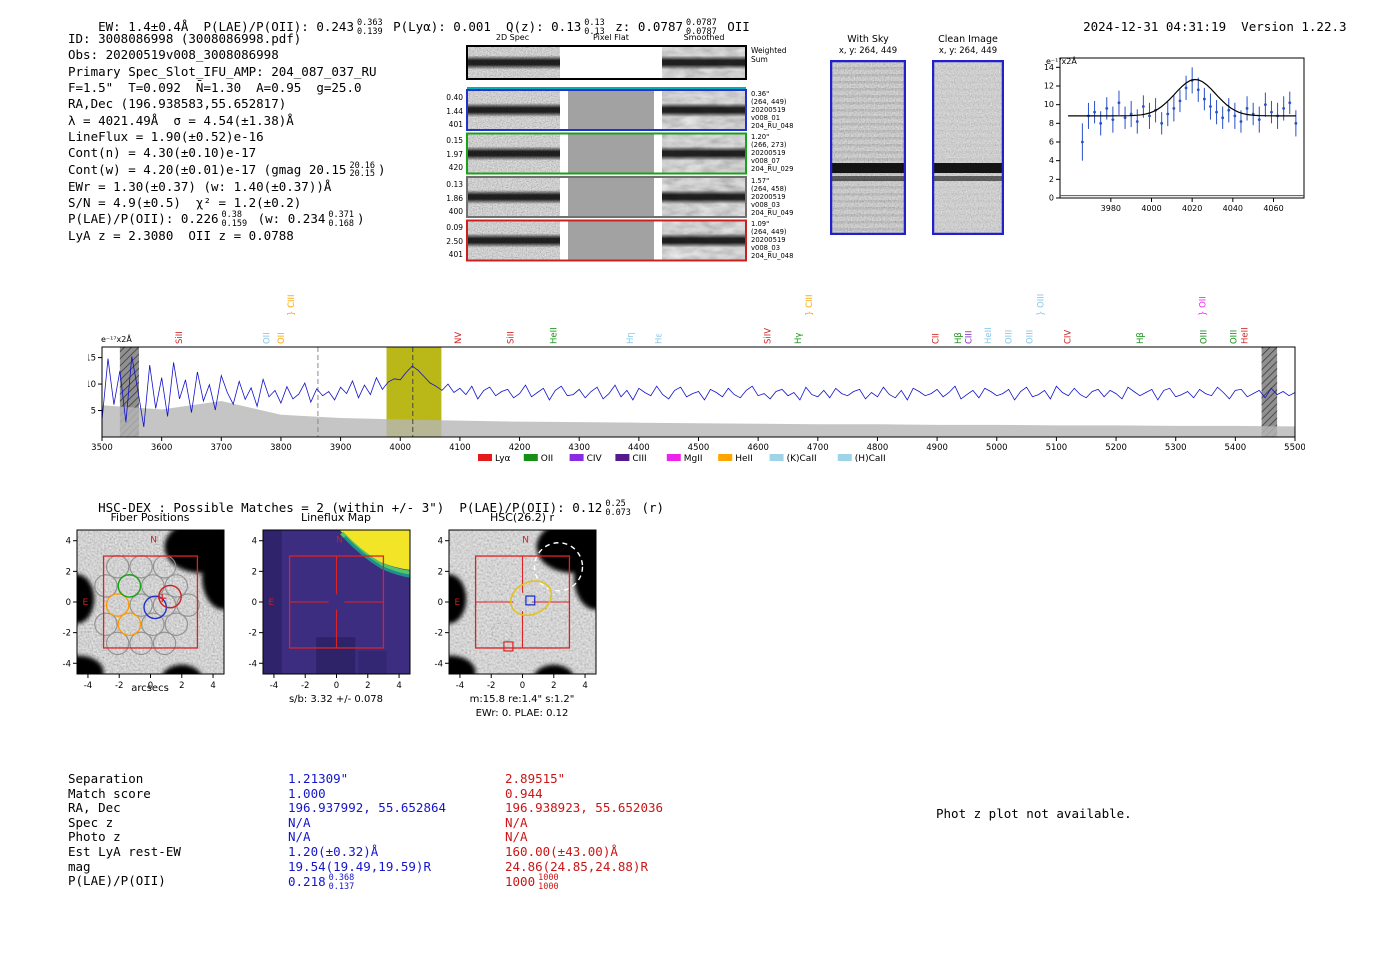 This screenshot has width=1400, height=953. I want to click on match1-value: 196.937992, 55.652864, so click(367, 808).